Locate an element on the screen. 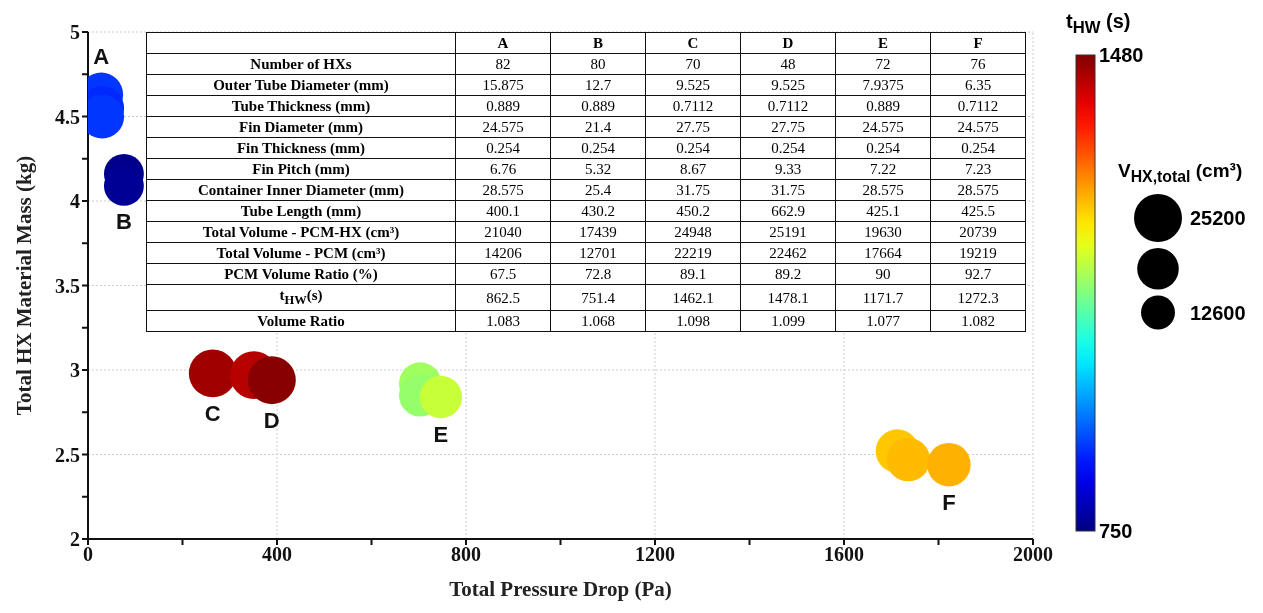 This screenshot has height=613, width=1263. text: 425.5 is located at coordinates (978, 211).